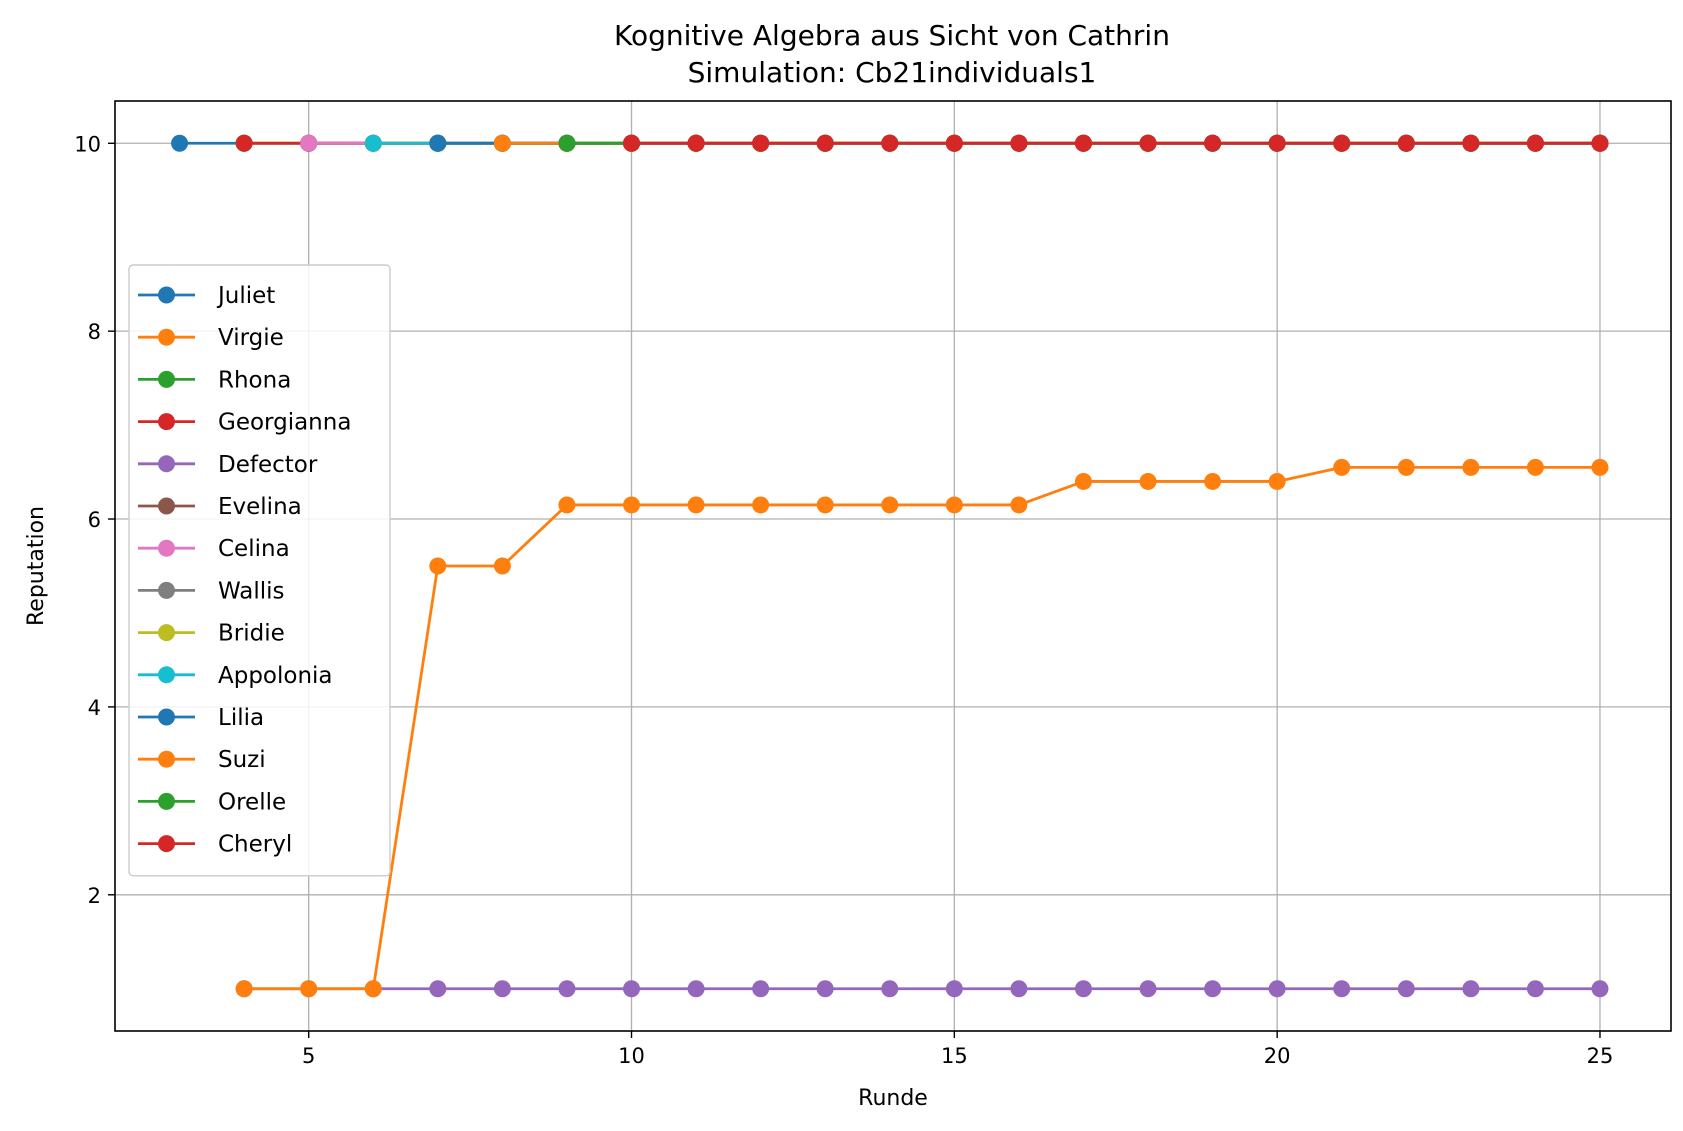  What do you see at coordinates (1277, 1056) in the screenshot?
I see `x-tick-label: 20` at bounding box center [1277, 1056].